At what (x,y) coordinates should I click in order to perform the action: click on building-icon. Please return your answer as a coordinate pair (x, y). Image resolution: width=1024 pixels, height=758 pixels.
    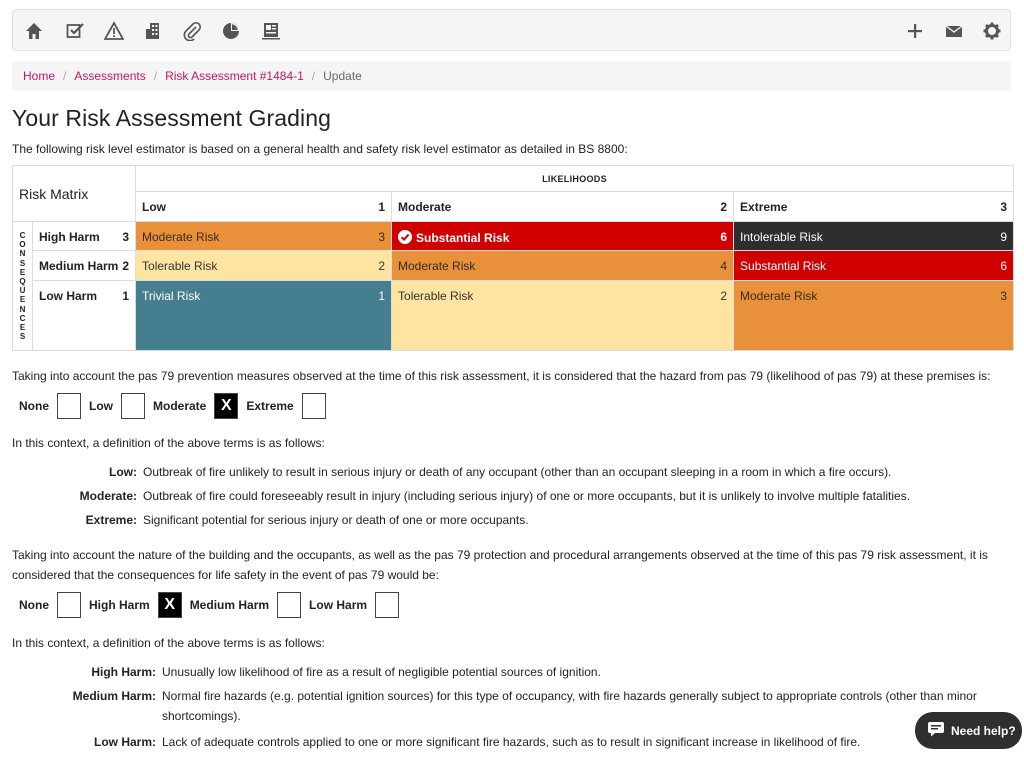
    Looking at the image, I should click on (153, 31).